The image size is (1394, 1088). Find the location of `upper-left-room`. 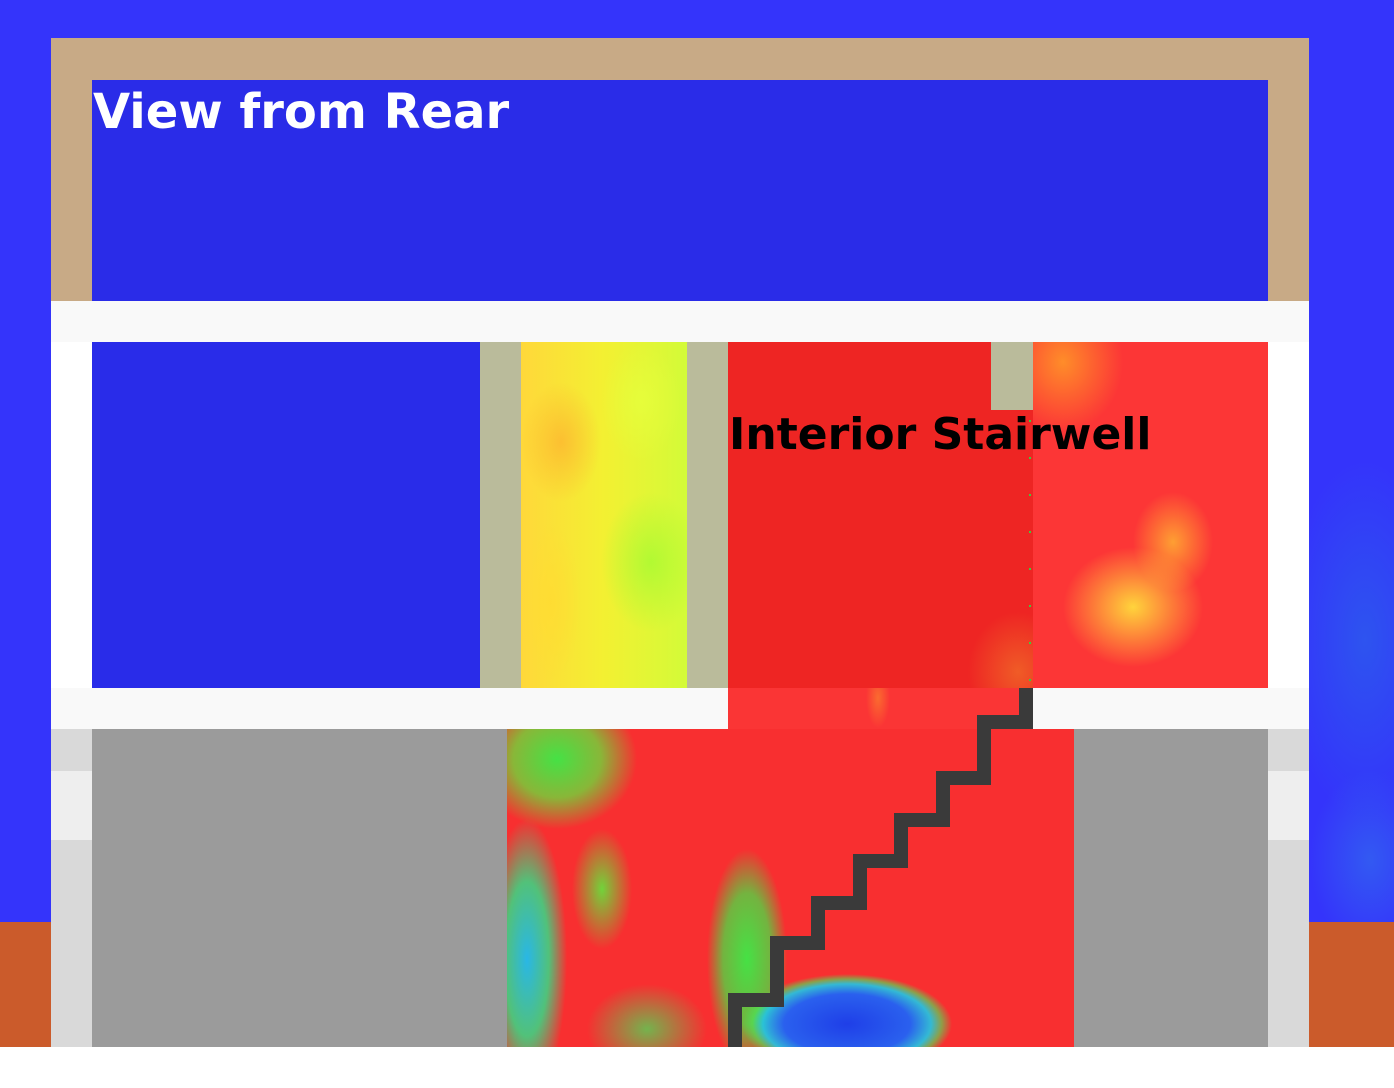

upper-left-room is located at coordinates (286, 515).